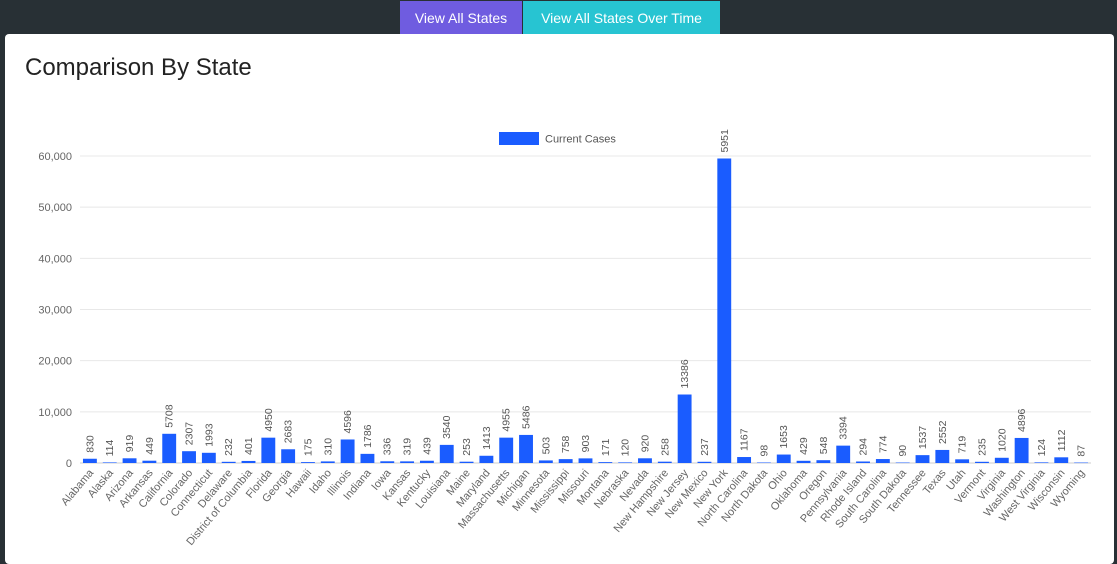  What do you see at coordinates (138, 67) in the screenshot?
I see `card-title: Comparison By State` at bounding box center [138, 67].